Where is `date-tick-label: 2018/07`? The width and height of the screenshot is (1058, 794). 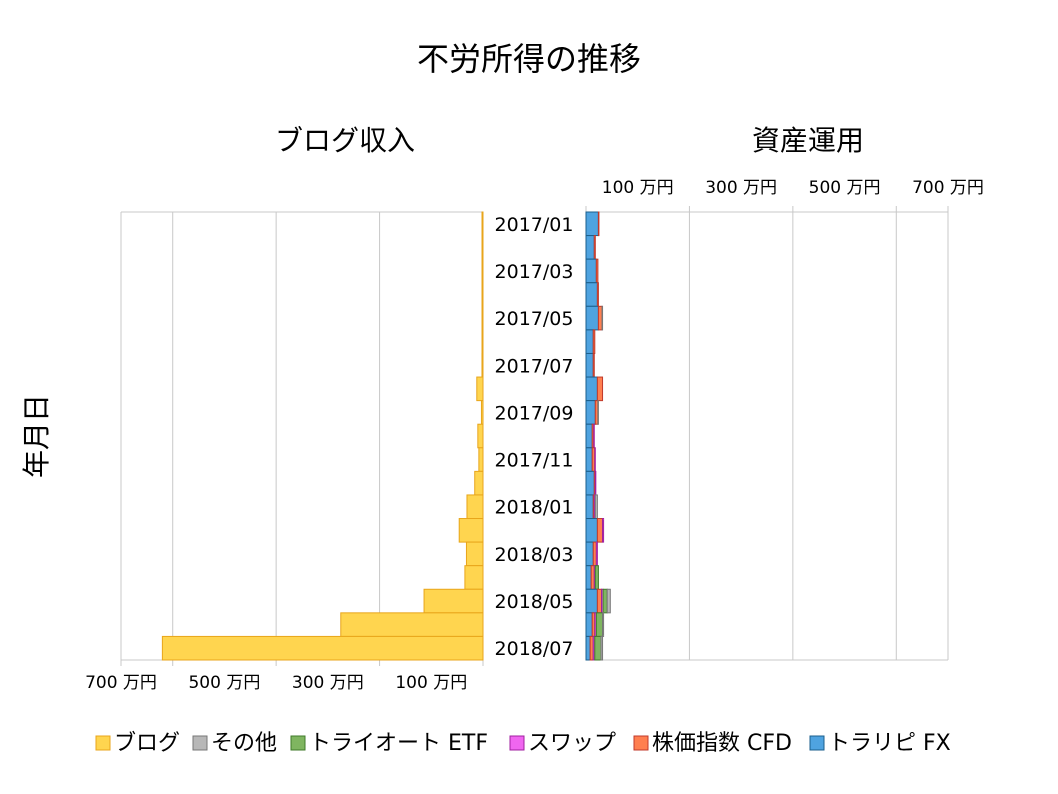 date-tick-label: 2018/07 is located at coordinates (534, 649).